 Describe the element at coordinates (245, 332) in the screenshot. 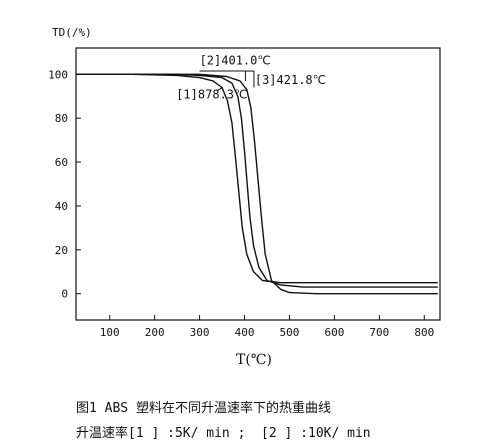

I see `x-tick-label: 400` at that location.